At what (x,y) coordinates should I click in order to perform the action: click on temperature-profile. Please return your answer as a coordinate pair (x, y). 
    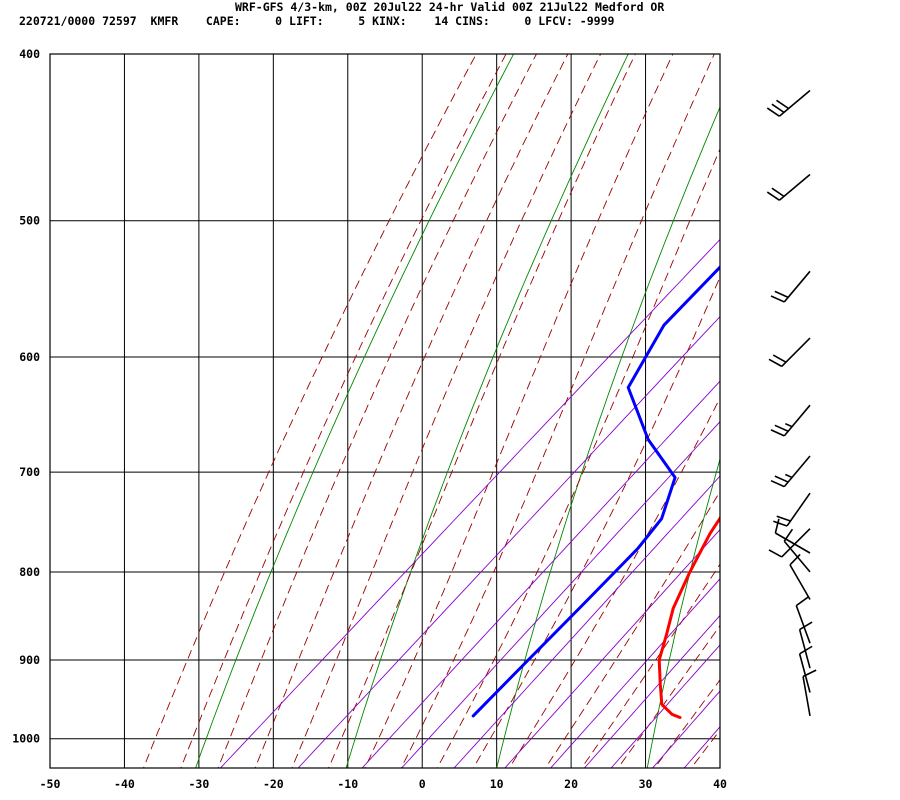
    Looking at the image, I should click on (688, 617).